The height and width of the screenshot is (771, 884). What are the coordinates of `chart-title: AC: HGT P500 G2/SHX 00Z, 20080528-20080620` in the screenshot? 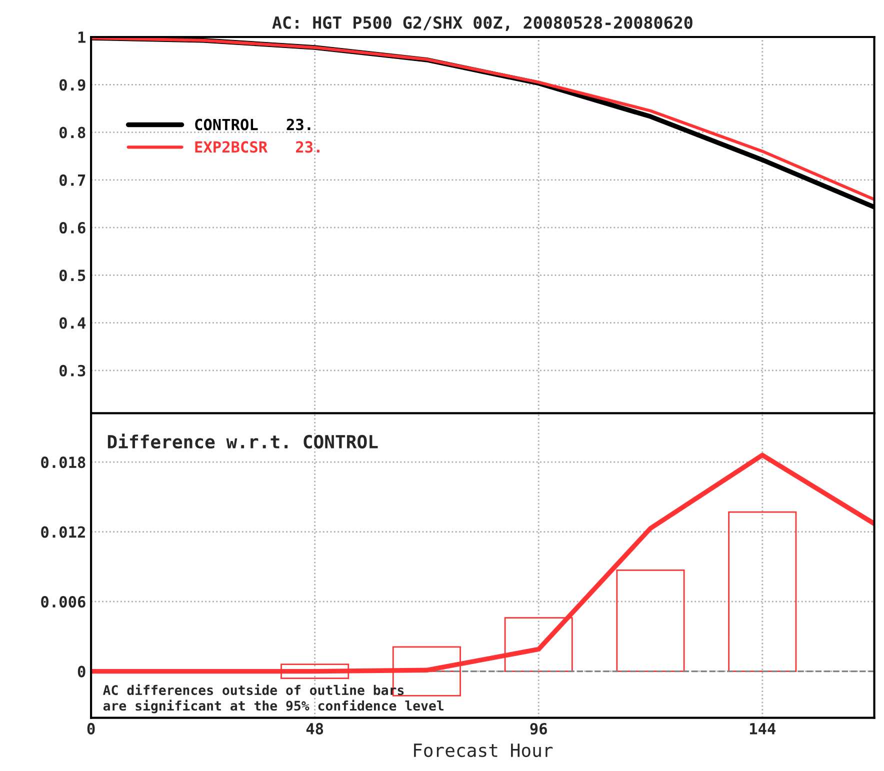 It's located at (482, 24).